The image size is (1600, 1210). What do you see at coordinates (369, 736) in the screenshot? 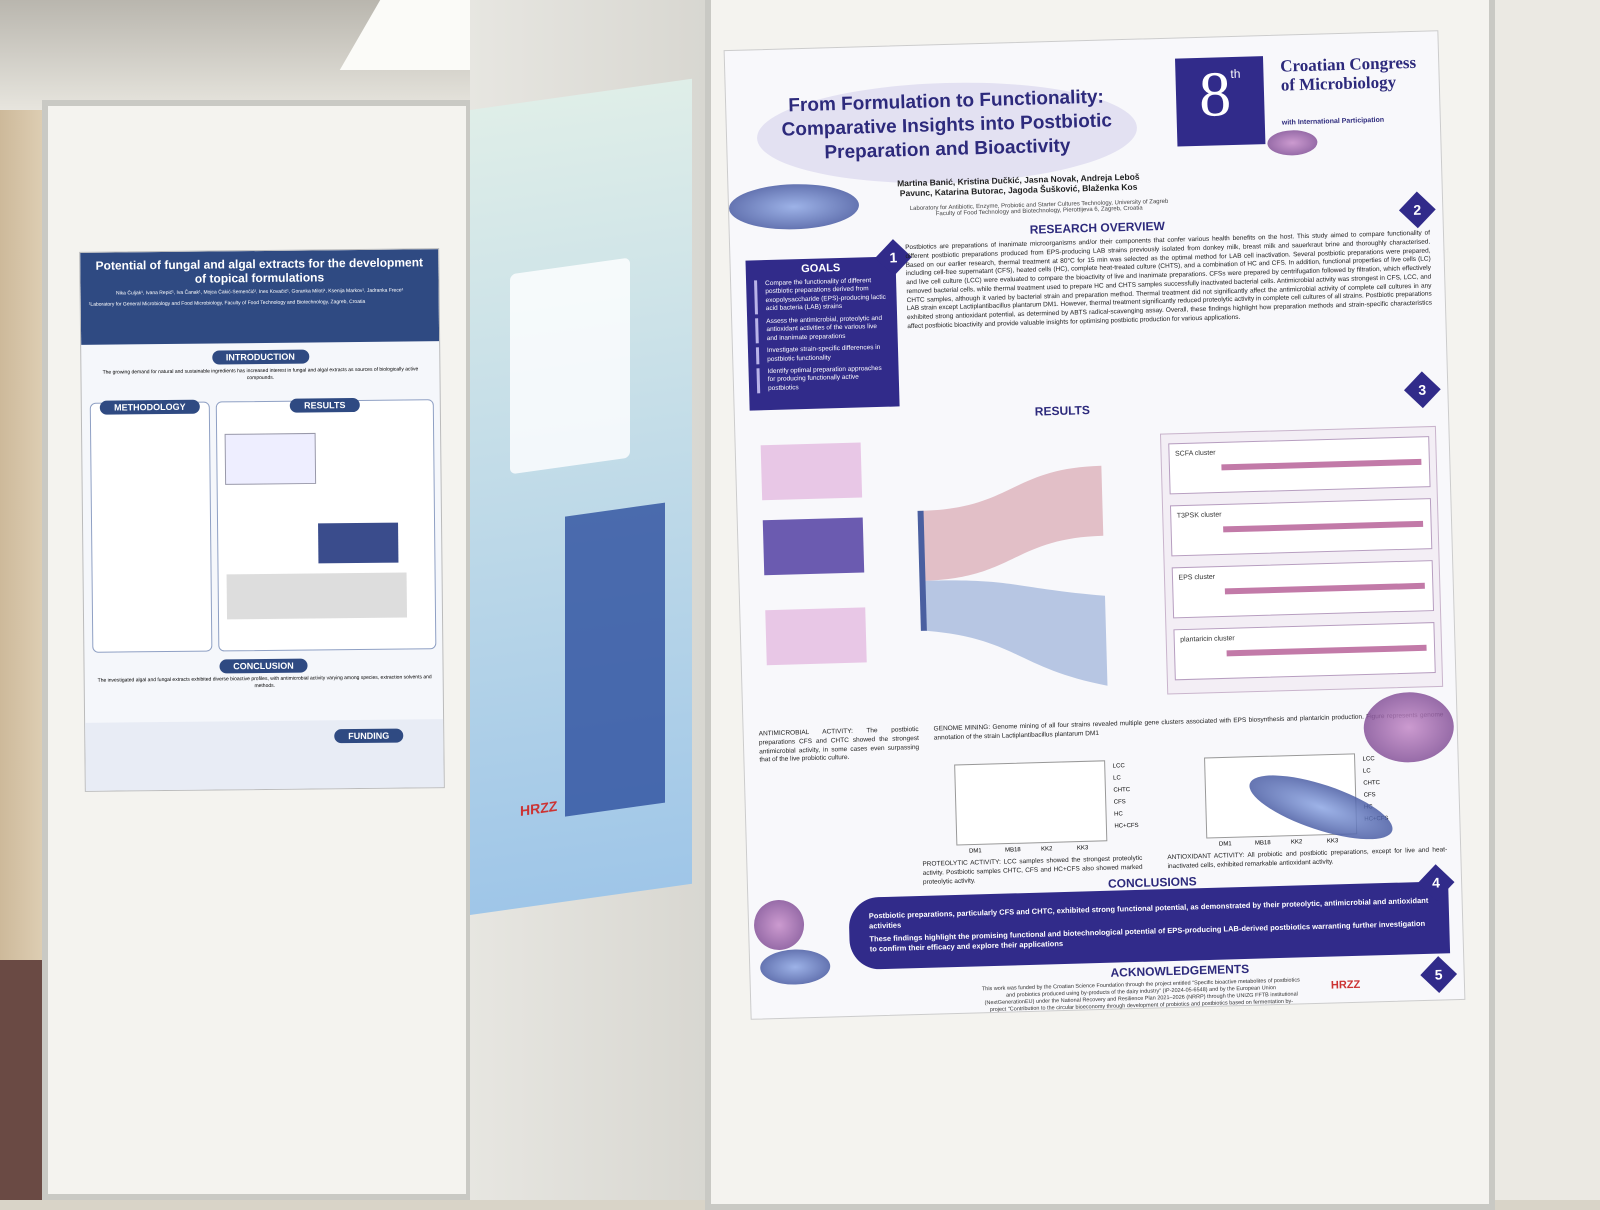
I see `section-heading: FUNDING` at bounding box center [369, 736].